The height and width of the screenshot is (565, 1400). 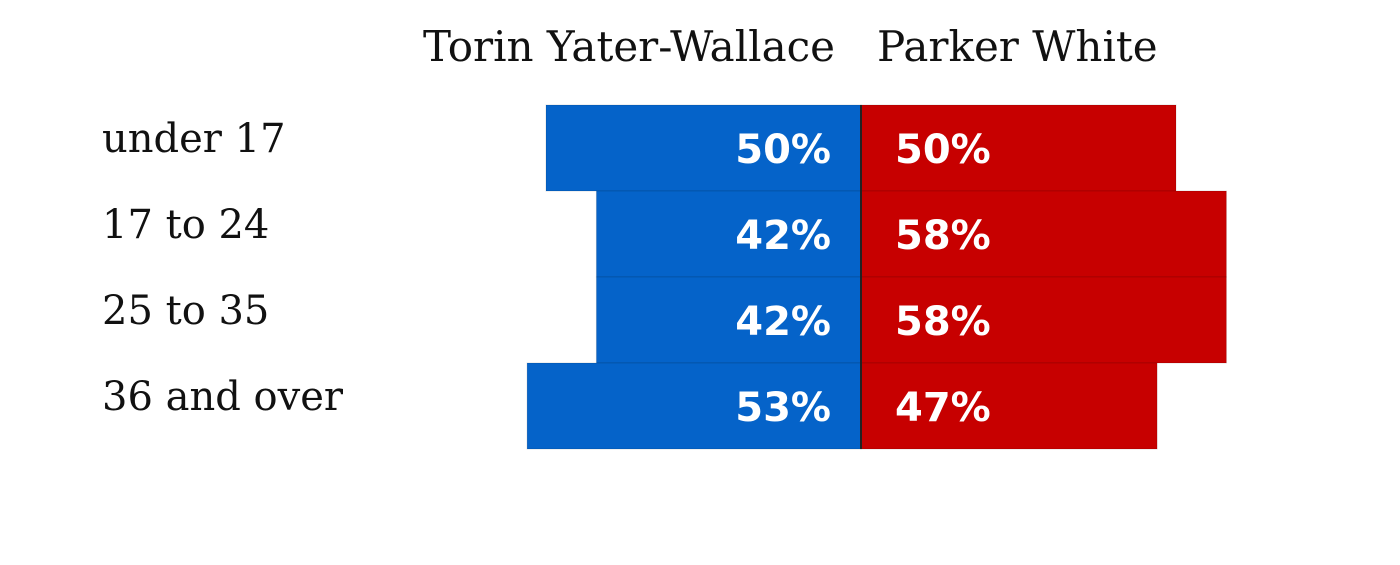 I want to click on category-label: 25 to 35, so click(x=185, y=311).